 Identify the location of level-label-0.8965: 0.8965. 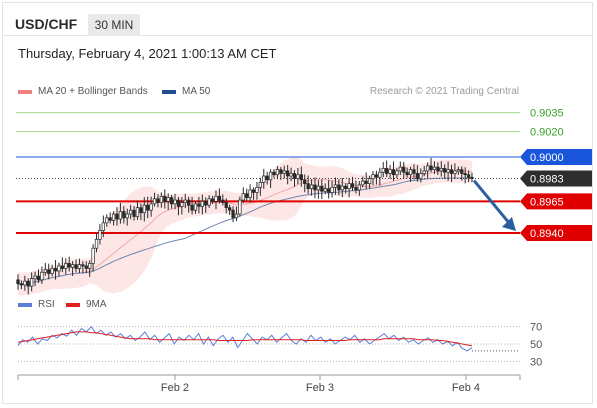
(547, 202).